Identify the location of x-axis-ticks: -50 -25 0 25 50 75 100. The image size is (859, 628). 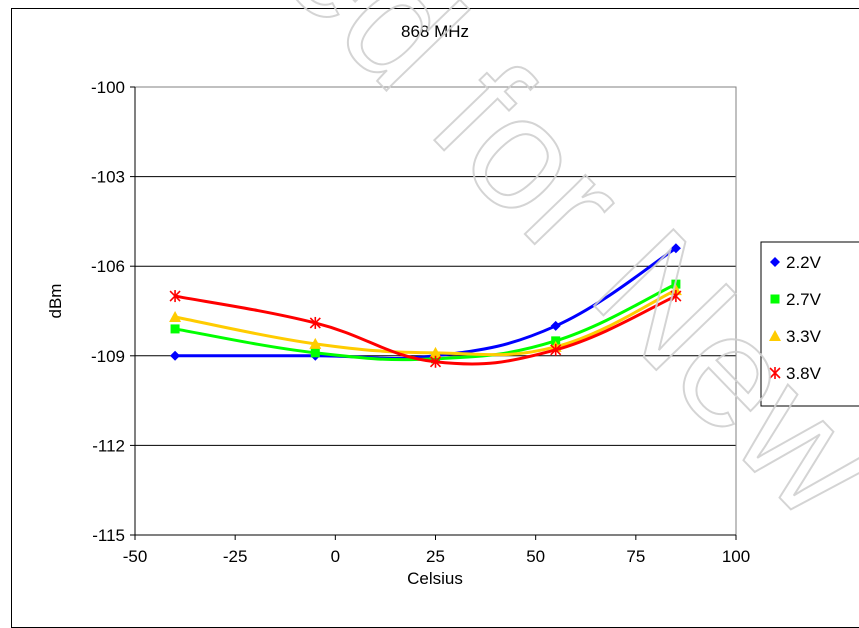
(436, 550).